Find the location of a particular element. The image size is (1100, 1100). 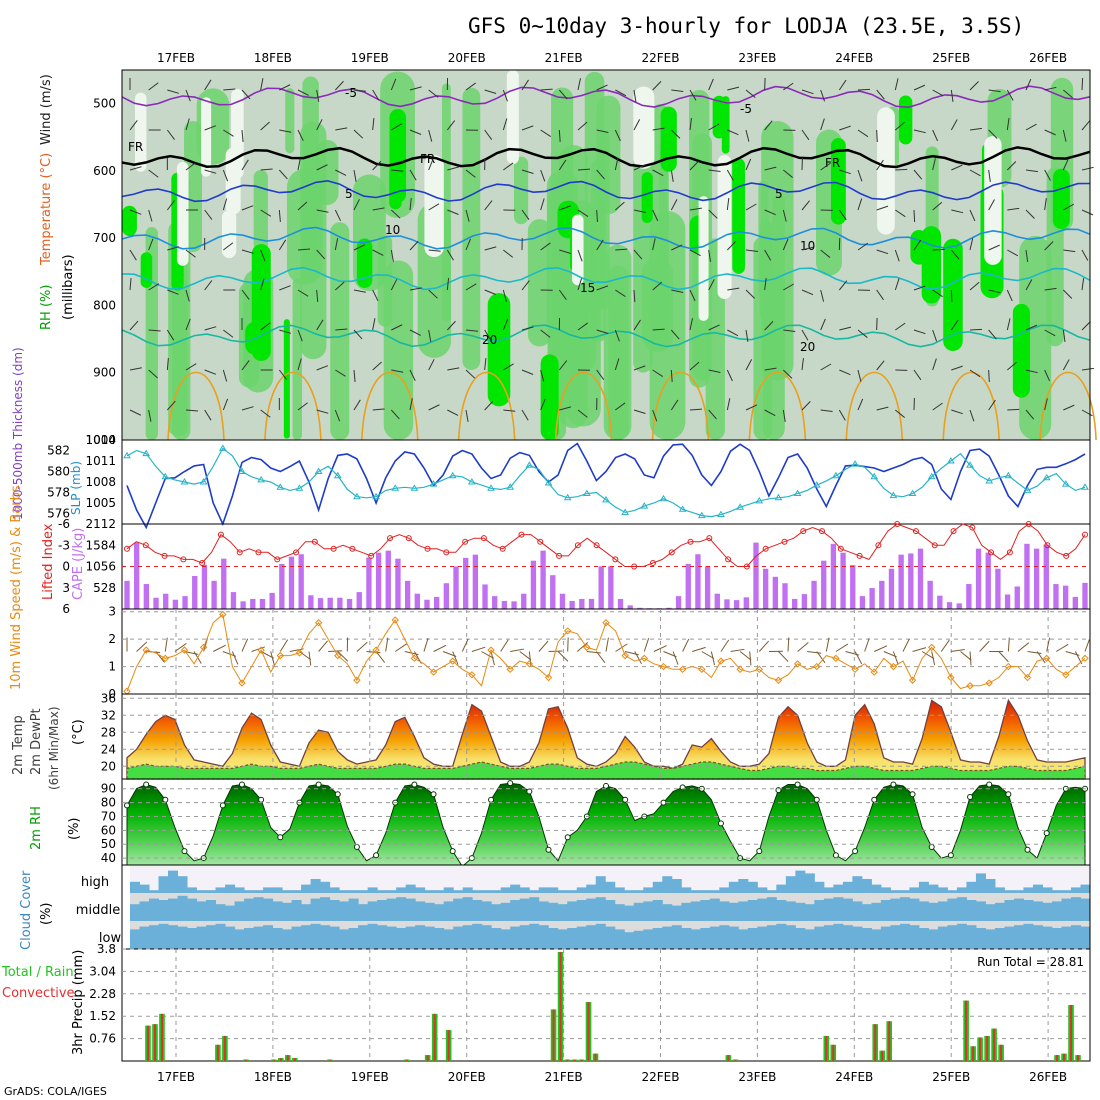

rh-moist-band is located at coordinates (290, 121).